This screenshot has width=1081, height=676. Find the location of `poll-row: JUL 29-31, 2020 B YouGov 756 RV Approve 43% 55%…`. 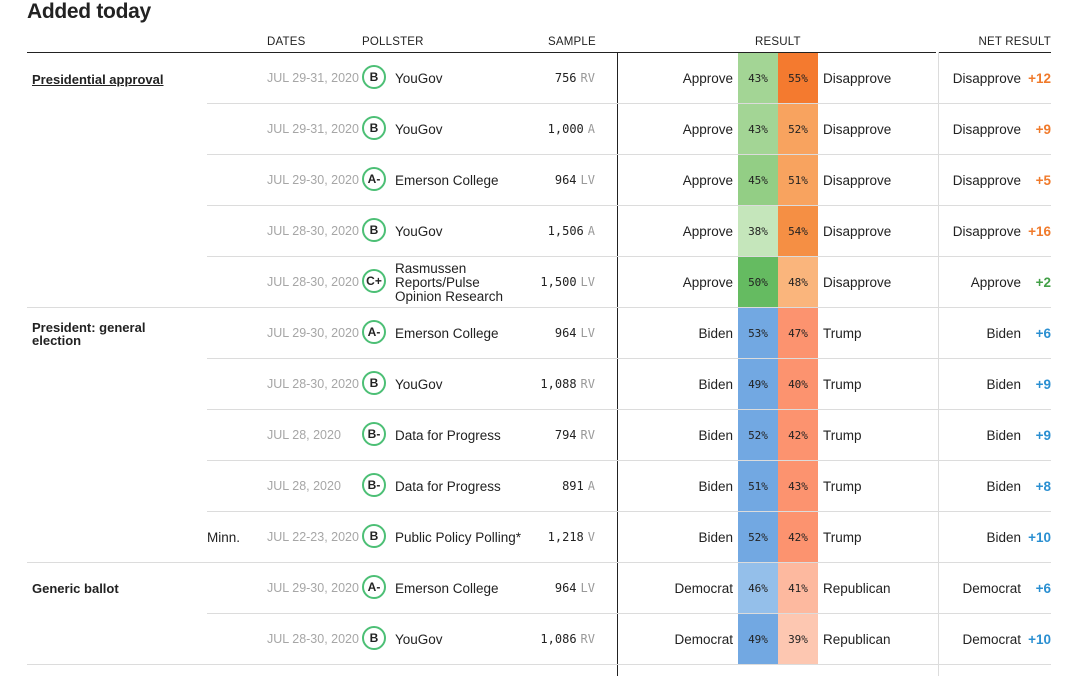

poll-row: JUL 29-31, 2020 B YouGov 756 RV Approve 43% 55%… is located at coordinates (540, 78).